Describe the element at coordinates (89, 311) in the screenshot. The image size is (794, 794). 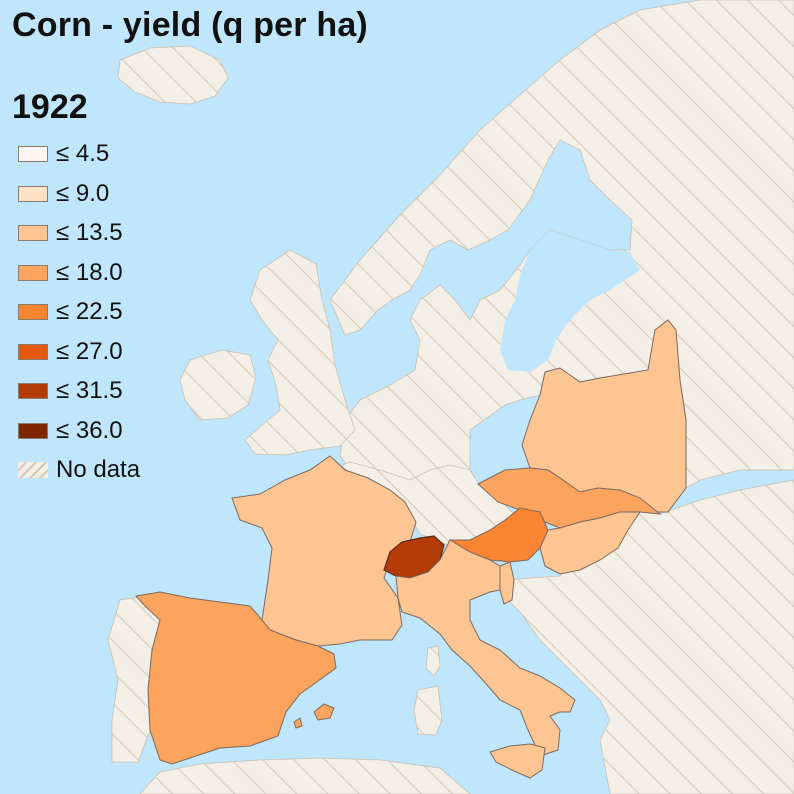
I see `legend-label: ≤ 22.5` at that location.